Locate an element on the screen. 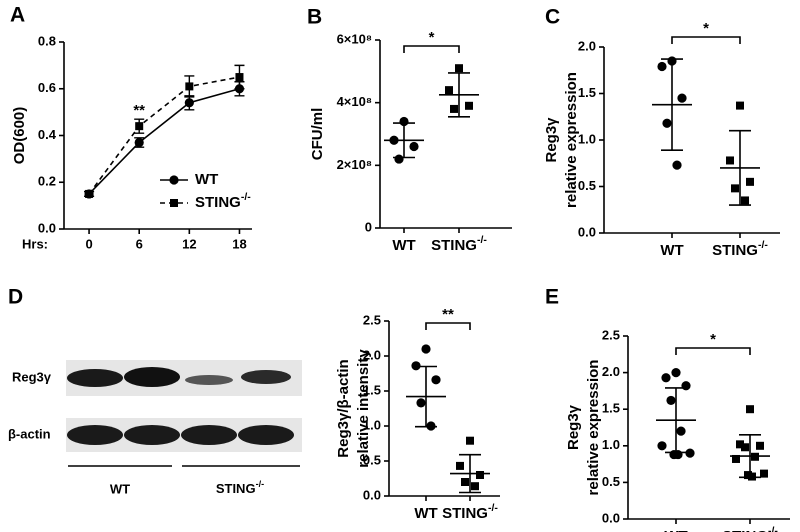 This screenshot has height=532, width=800. x-tick-label: 12 is located at coordinates (189, 243).